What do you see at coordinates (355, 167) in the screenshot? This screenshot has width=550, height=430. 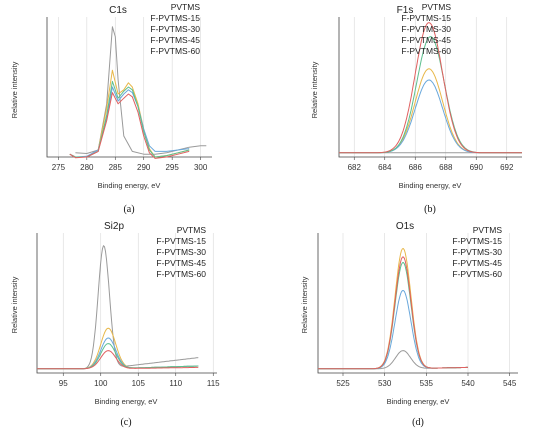 I see `x-tick-label: 682` at bounding box center [355, 167].